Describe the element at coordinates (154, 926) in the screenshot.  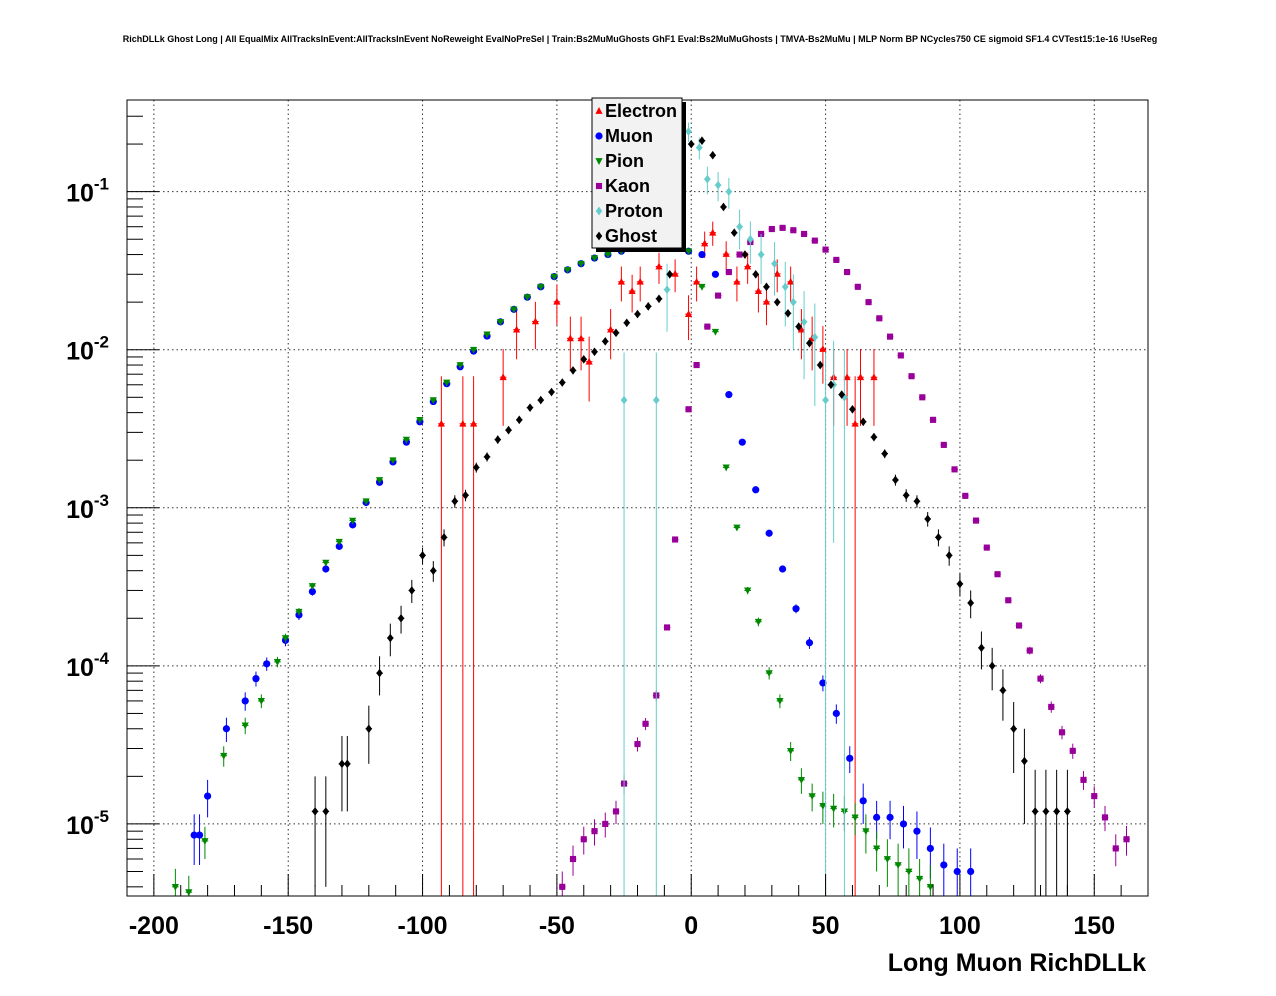
I see `x-tick-label: -200` at that location.